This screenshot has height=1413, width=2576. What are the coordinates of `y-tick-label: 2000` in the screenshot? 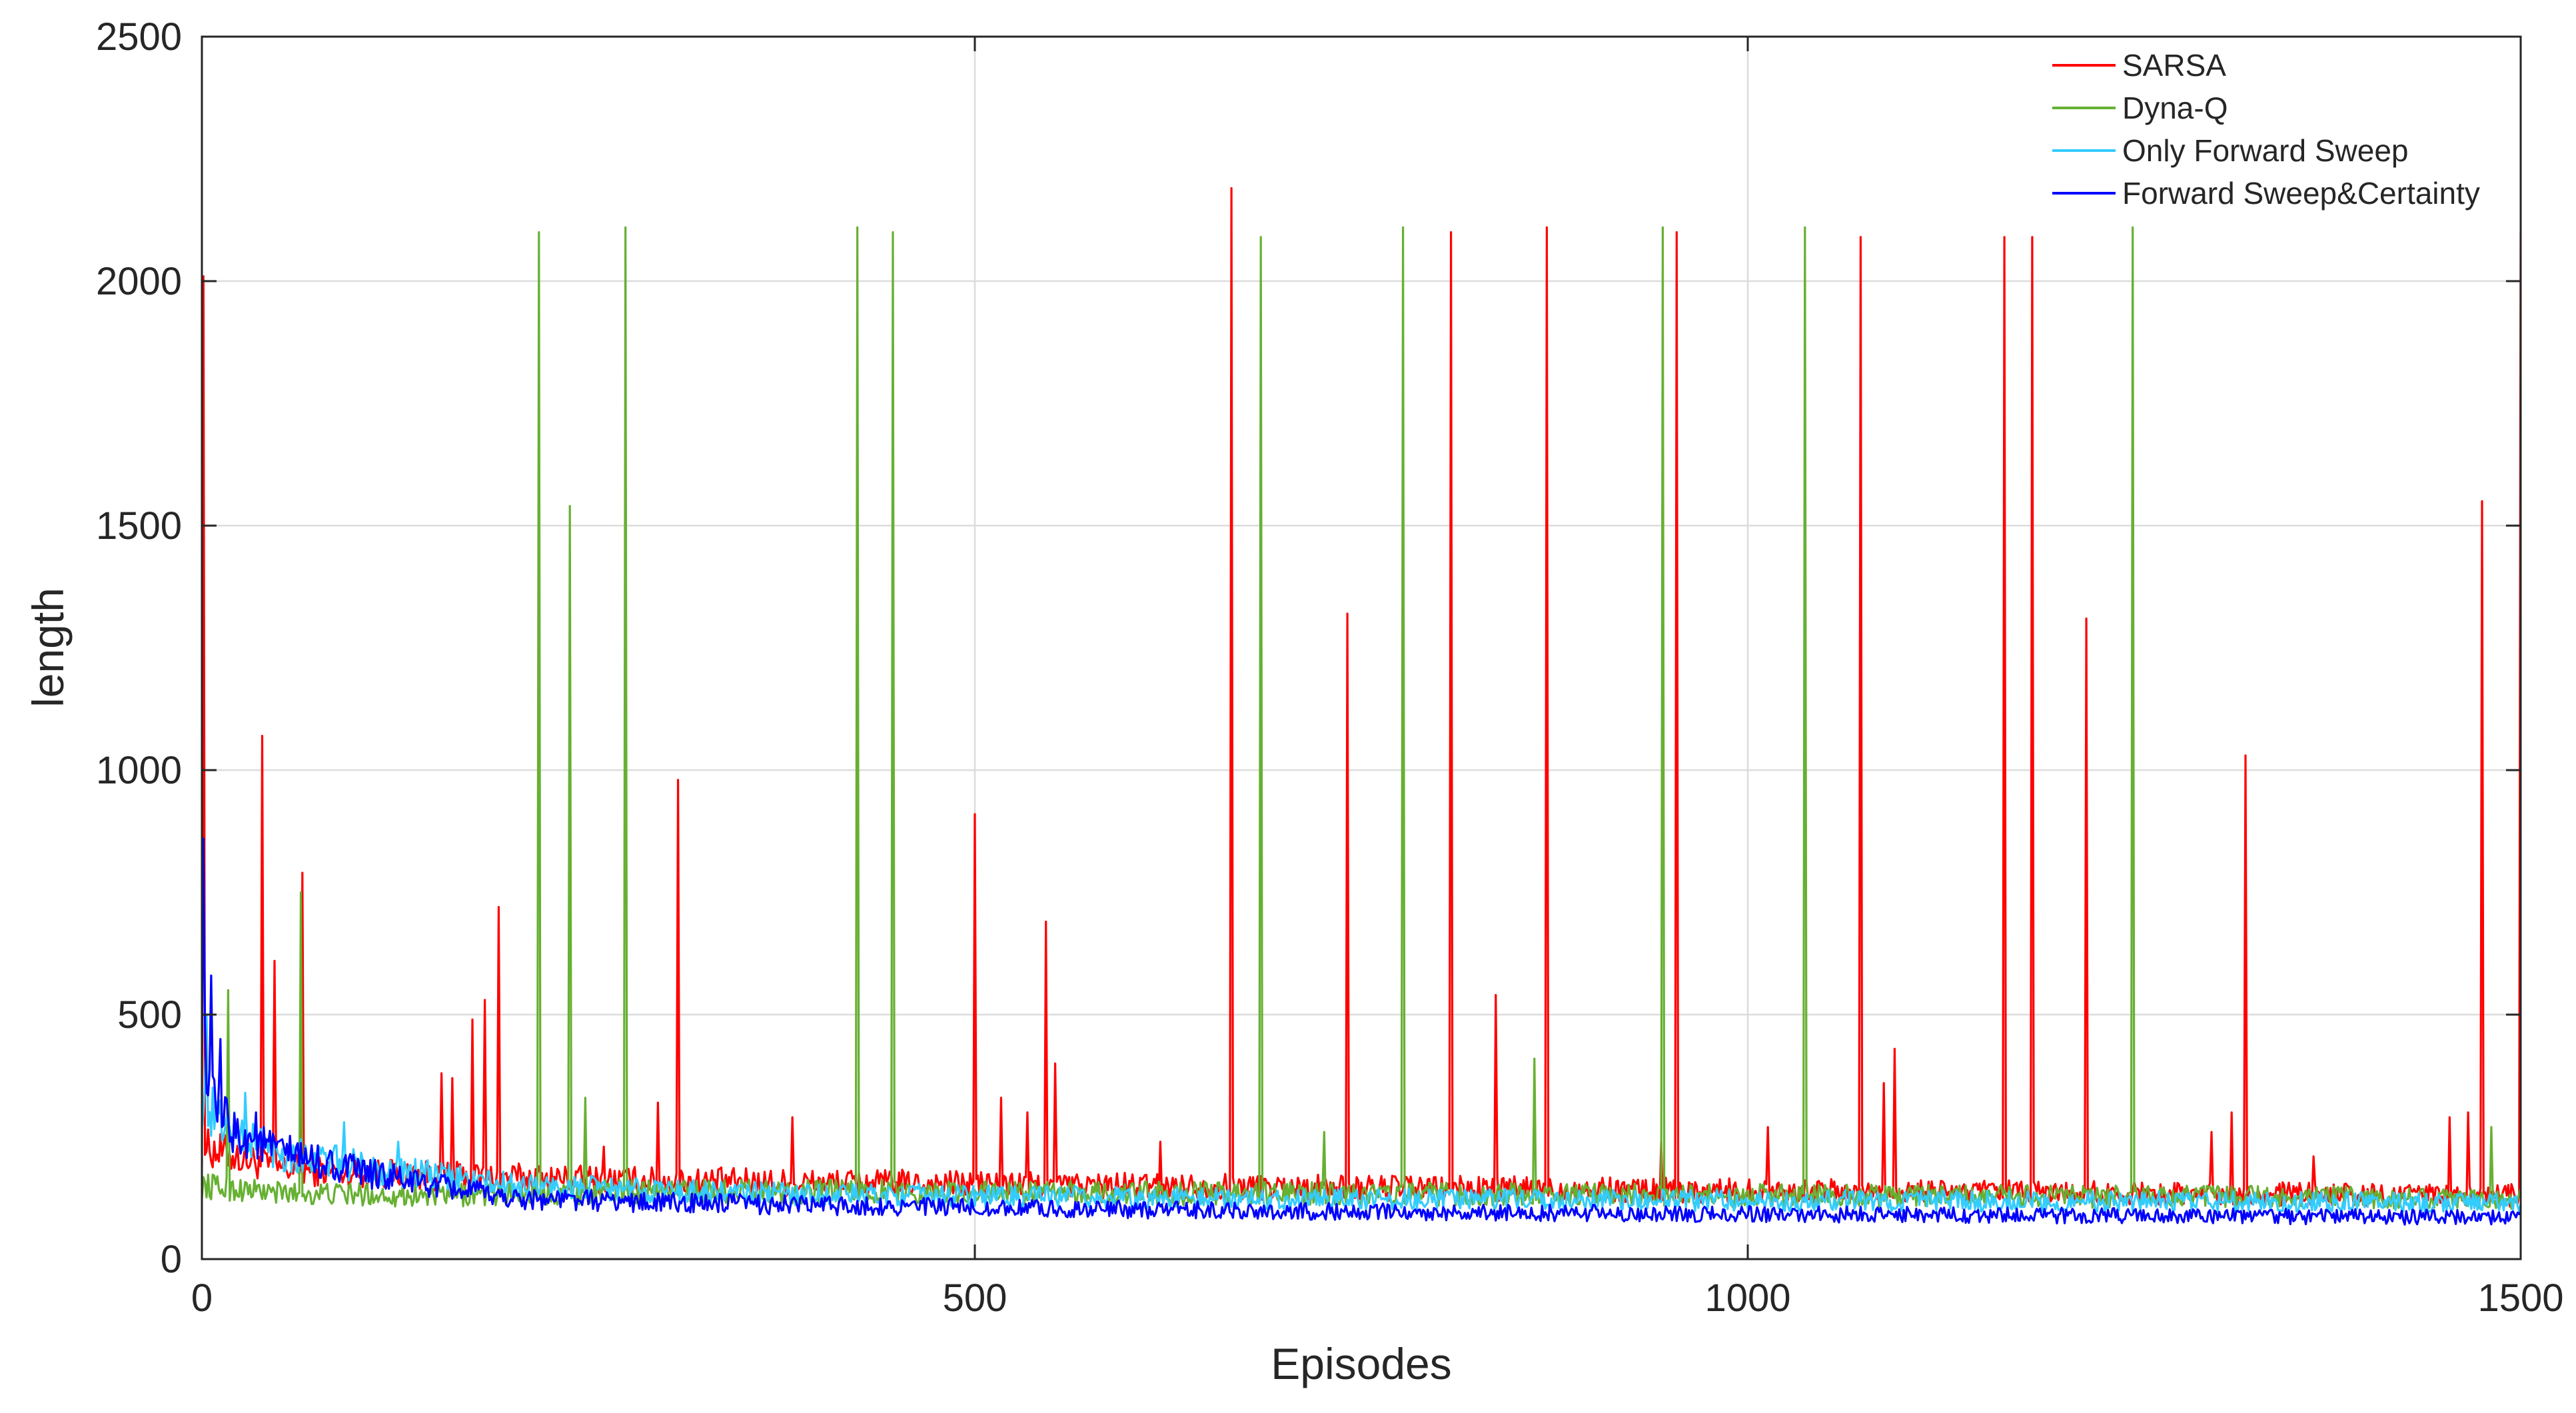 It's located at (139, 282).